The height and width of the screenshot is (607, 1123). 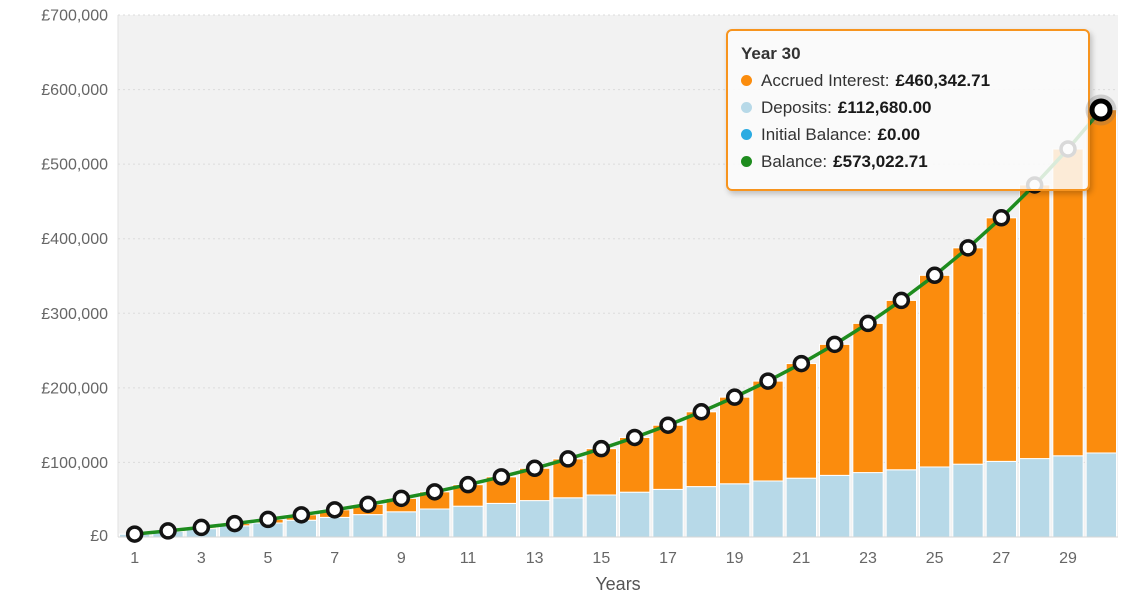 I want to click on x-axis-label: 9, so click(x=401, y=558).